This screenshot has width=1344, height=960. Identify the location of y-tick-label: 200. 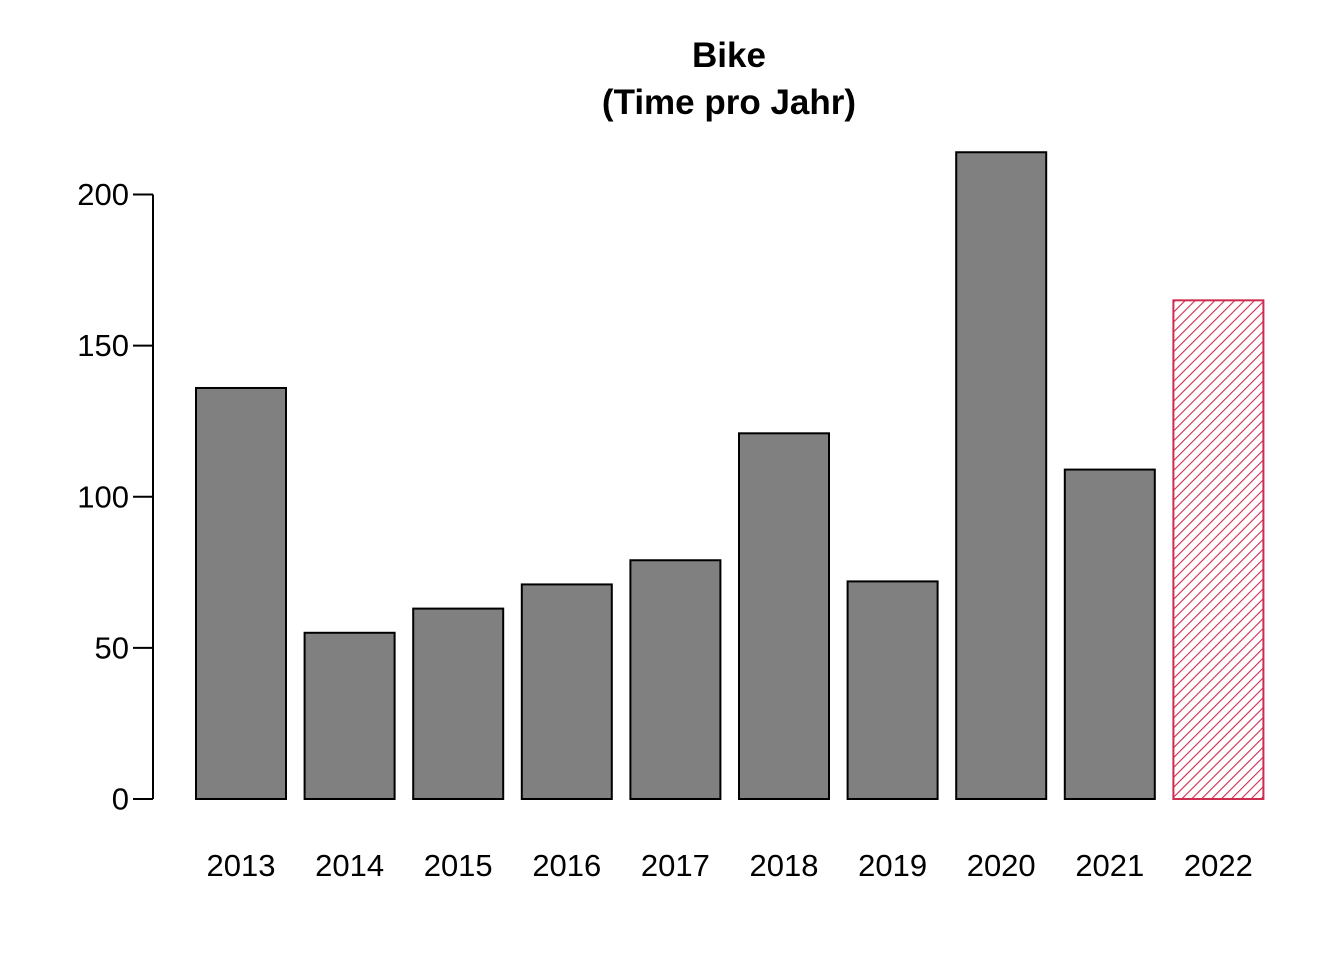
(103, 194).